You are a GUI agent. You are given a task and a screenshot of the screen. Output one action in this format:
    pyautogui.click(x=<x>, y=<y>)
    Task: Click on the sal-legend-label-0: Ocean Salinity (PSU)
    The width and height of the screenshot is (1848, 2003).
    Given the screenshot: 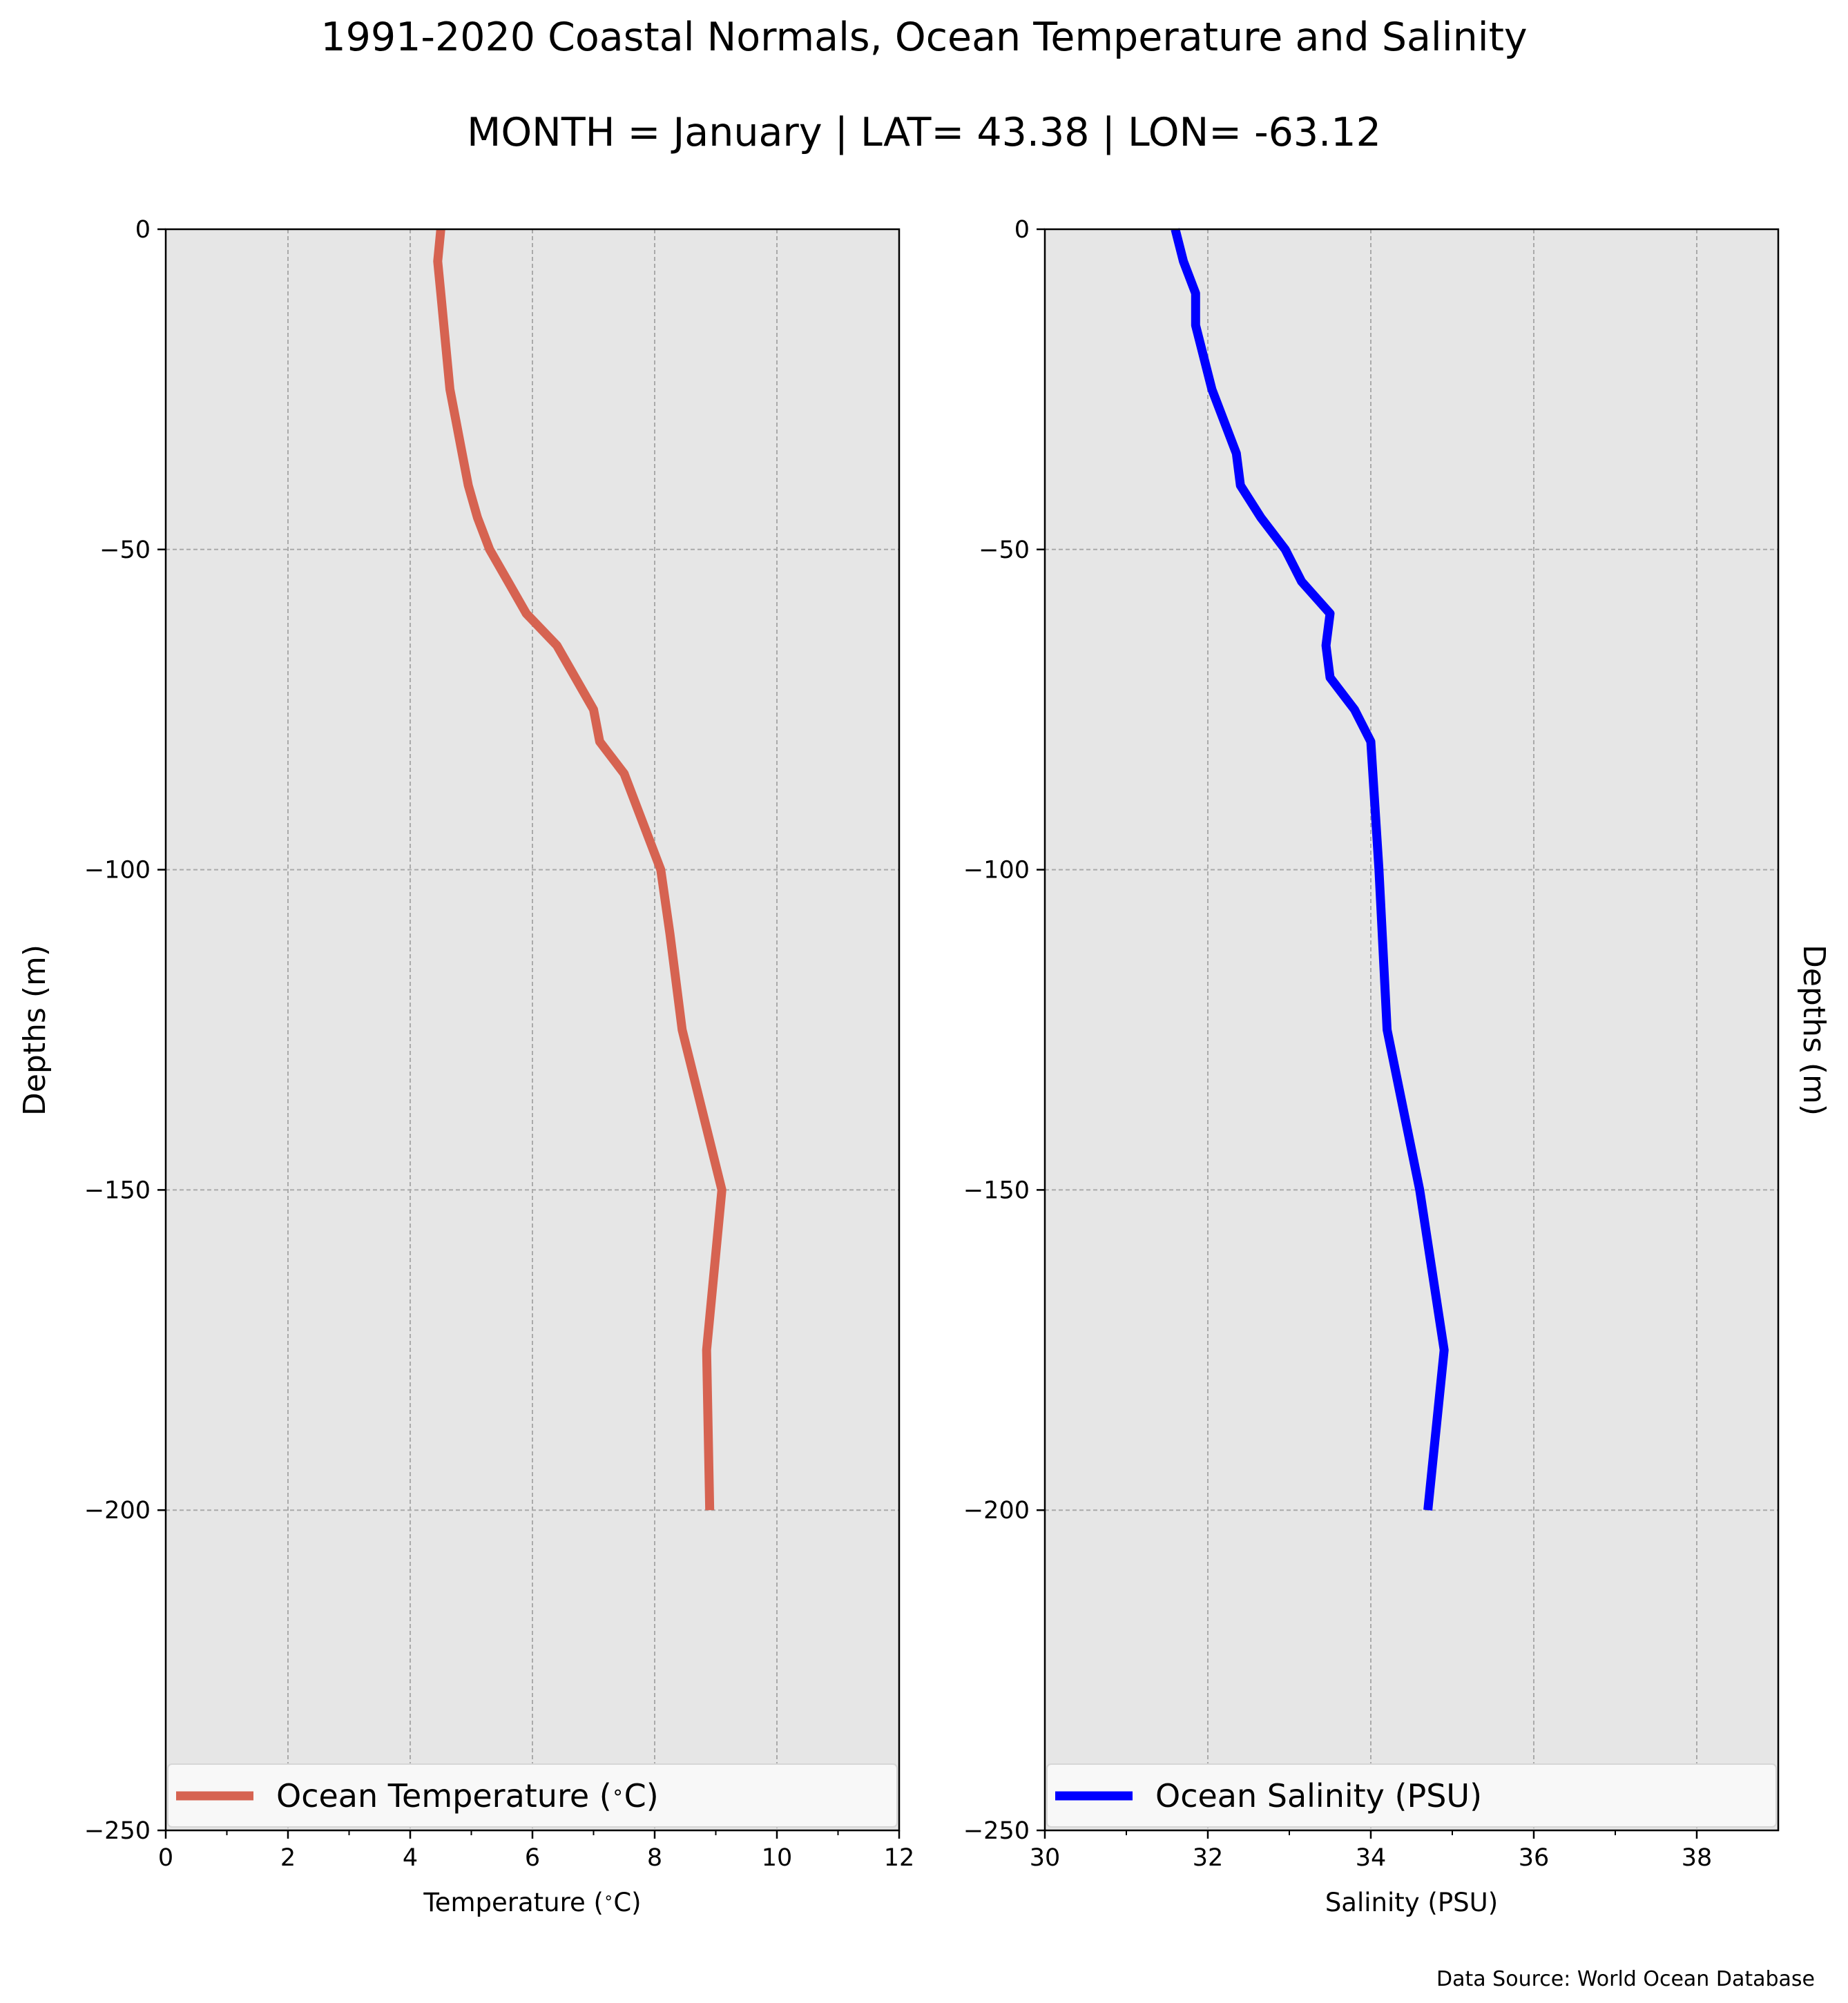 What is the action you would take?
    pyautogui.click(x=1318, y=1796)
    